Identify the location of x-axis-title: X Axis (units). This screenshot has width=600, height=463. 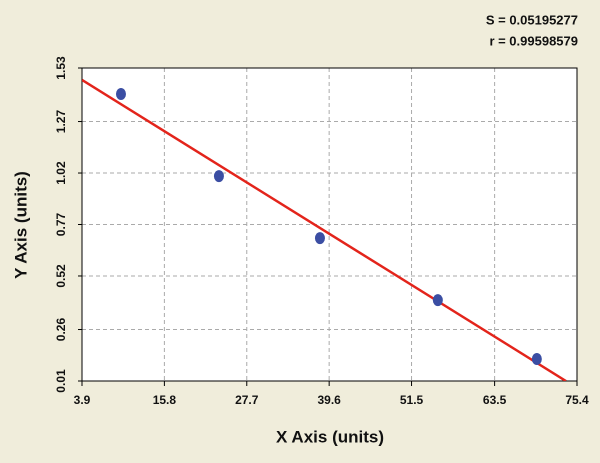
(330, 436).